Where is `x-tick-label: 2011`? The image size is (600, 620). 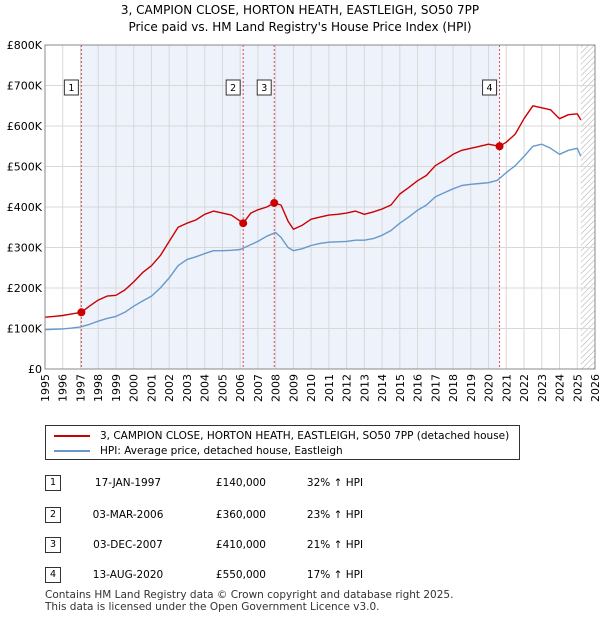
x-tick-label: 2011 is located at coordinates (329, 388).